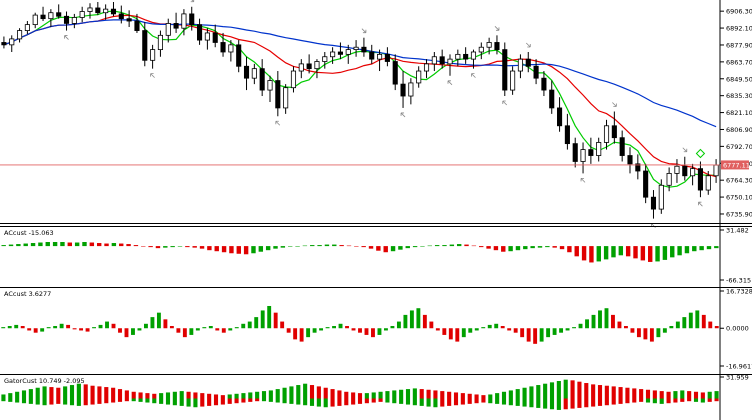 The height and width of the screenshot is (420, 752). I want to click on ac-oscillator-panel-1: ACcust -15.063, so click(360, 246).